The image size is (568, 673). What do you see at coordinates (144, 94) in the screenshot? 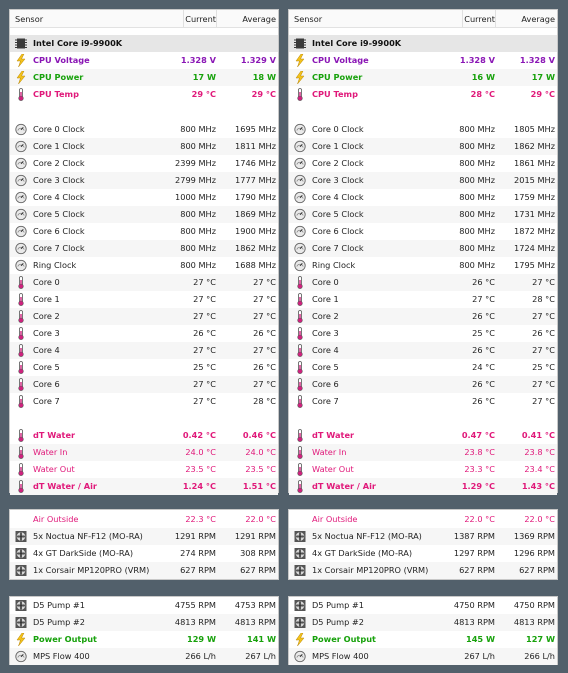
I see `sensor-row: CPU Temp 29 °C 29 °C` at bounding box center [144, 94].